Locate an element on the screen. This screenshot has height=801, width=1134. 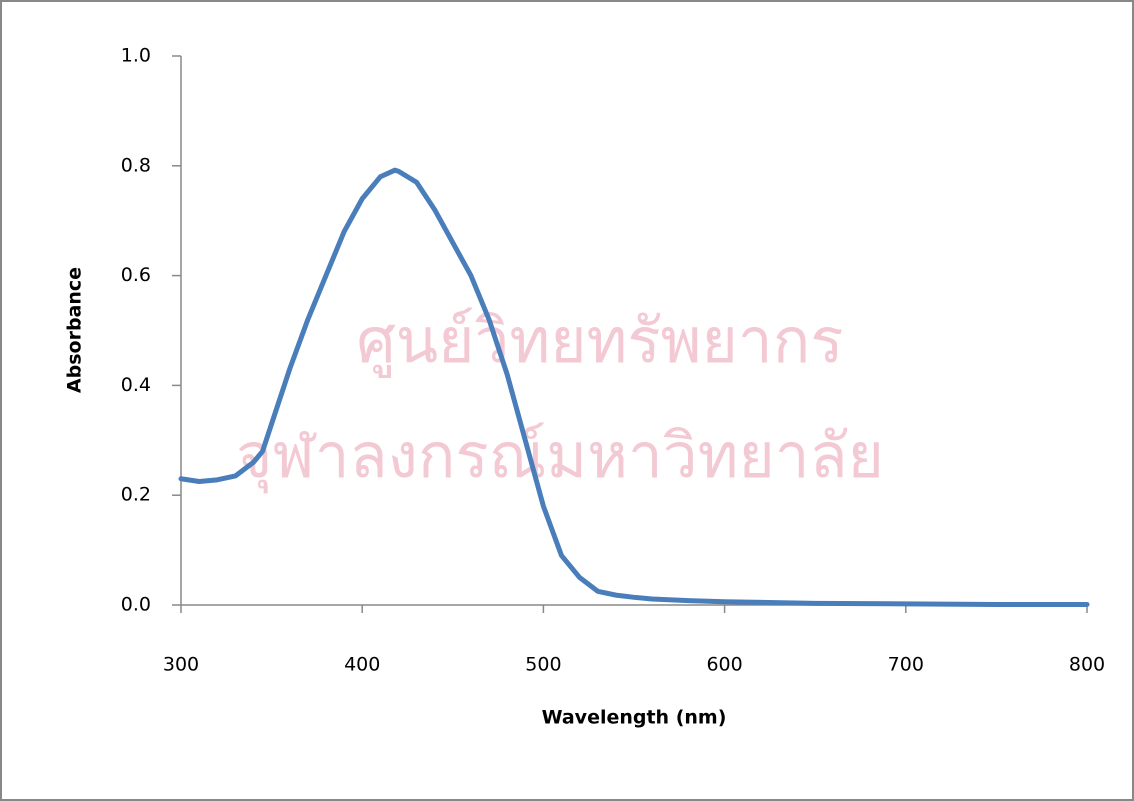
y-axis-title: Absorbance is located at coordinates (75, 330).